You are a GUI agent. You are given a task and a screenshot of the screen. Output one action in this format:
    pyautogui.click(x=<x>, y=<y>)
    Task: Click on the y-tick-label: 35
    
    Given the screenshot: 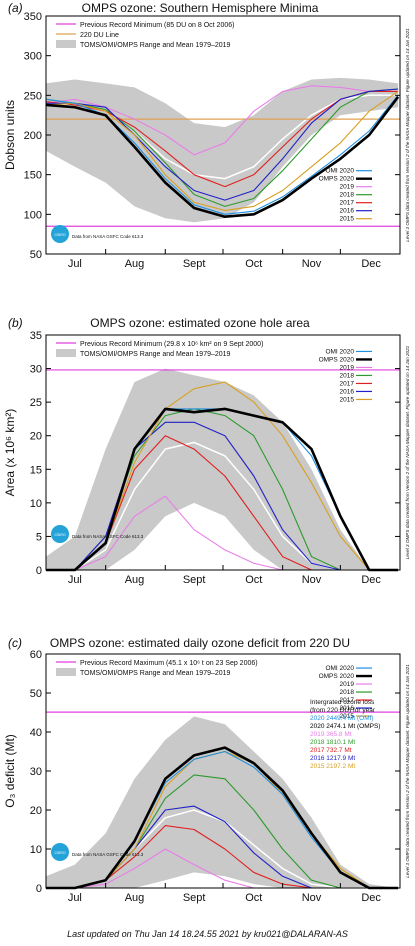 What is the action you would take?
    pyautogui.click(x=36, y=336)
    